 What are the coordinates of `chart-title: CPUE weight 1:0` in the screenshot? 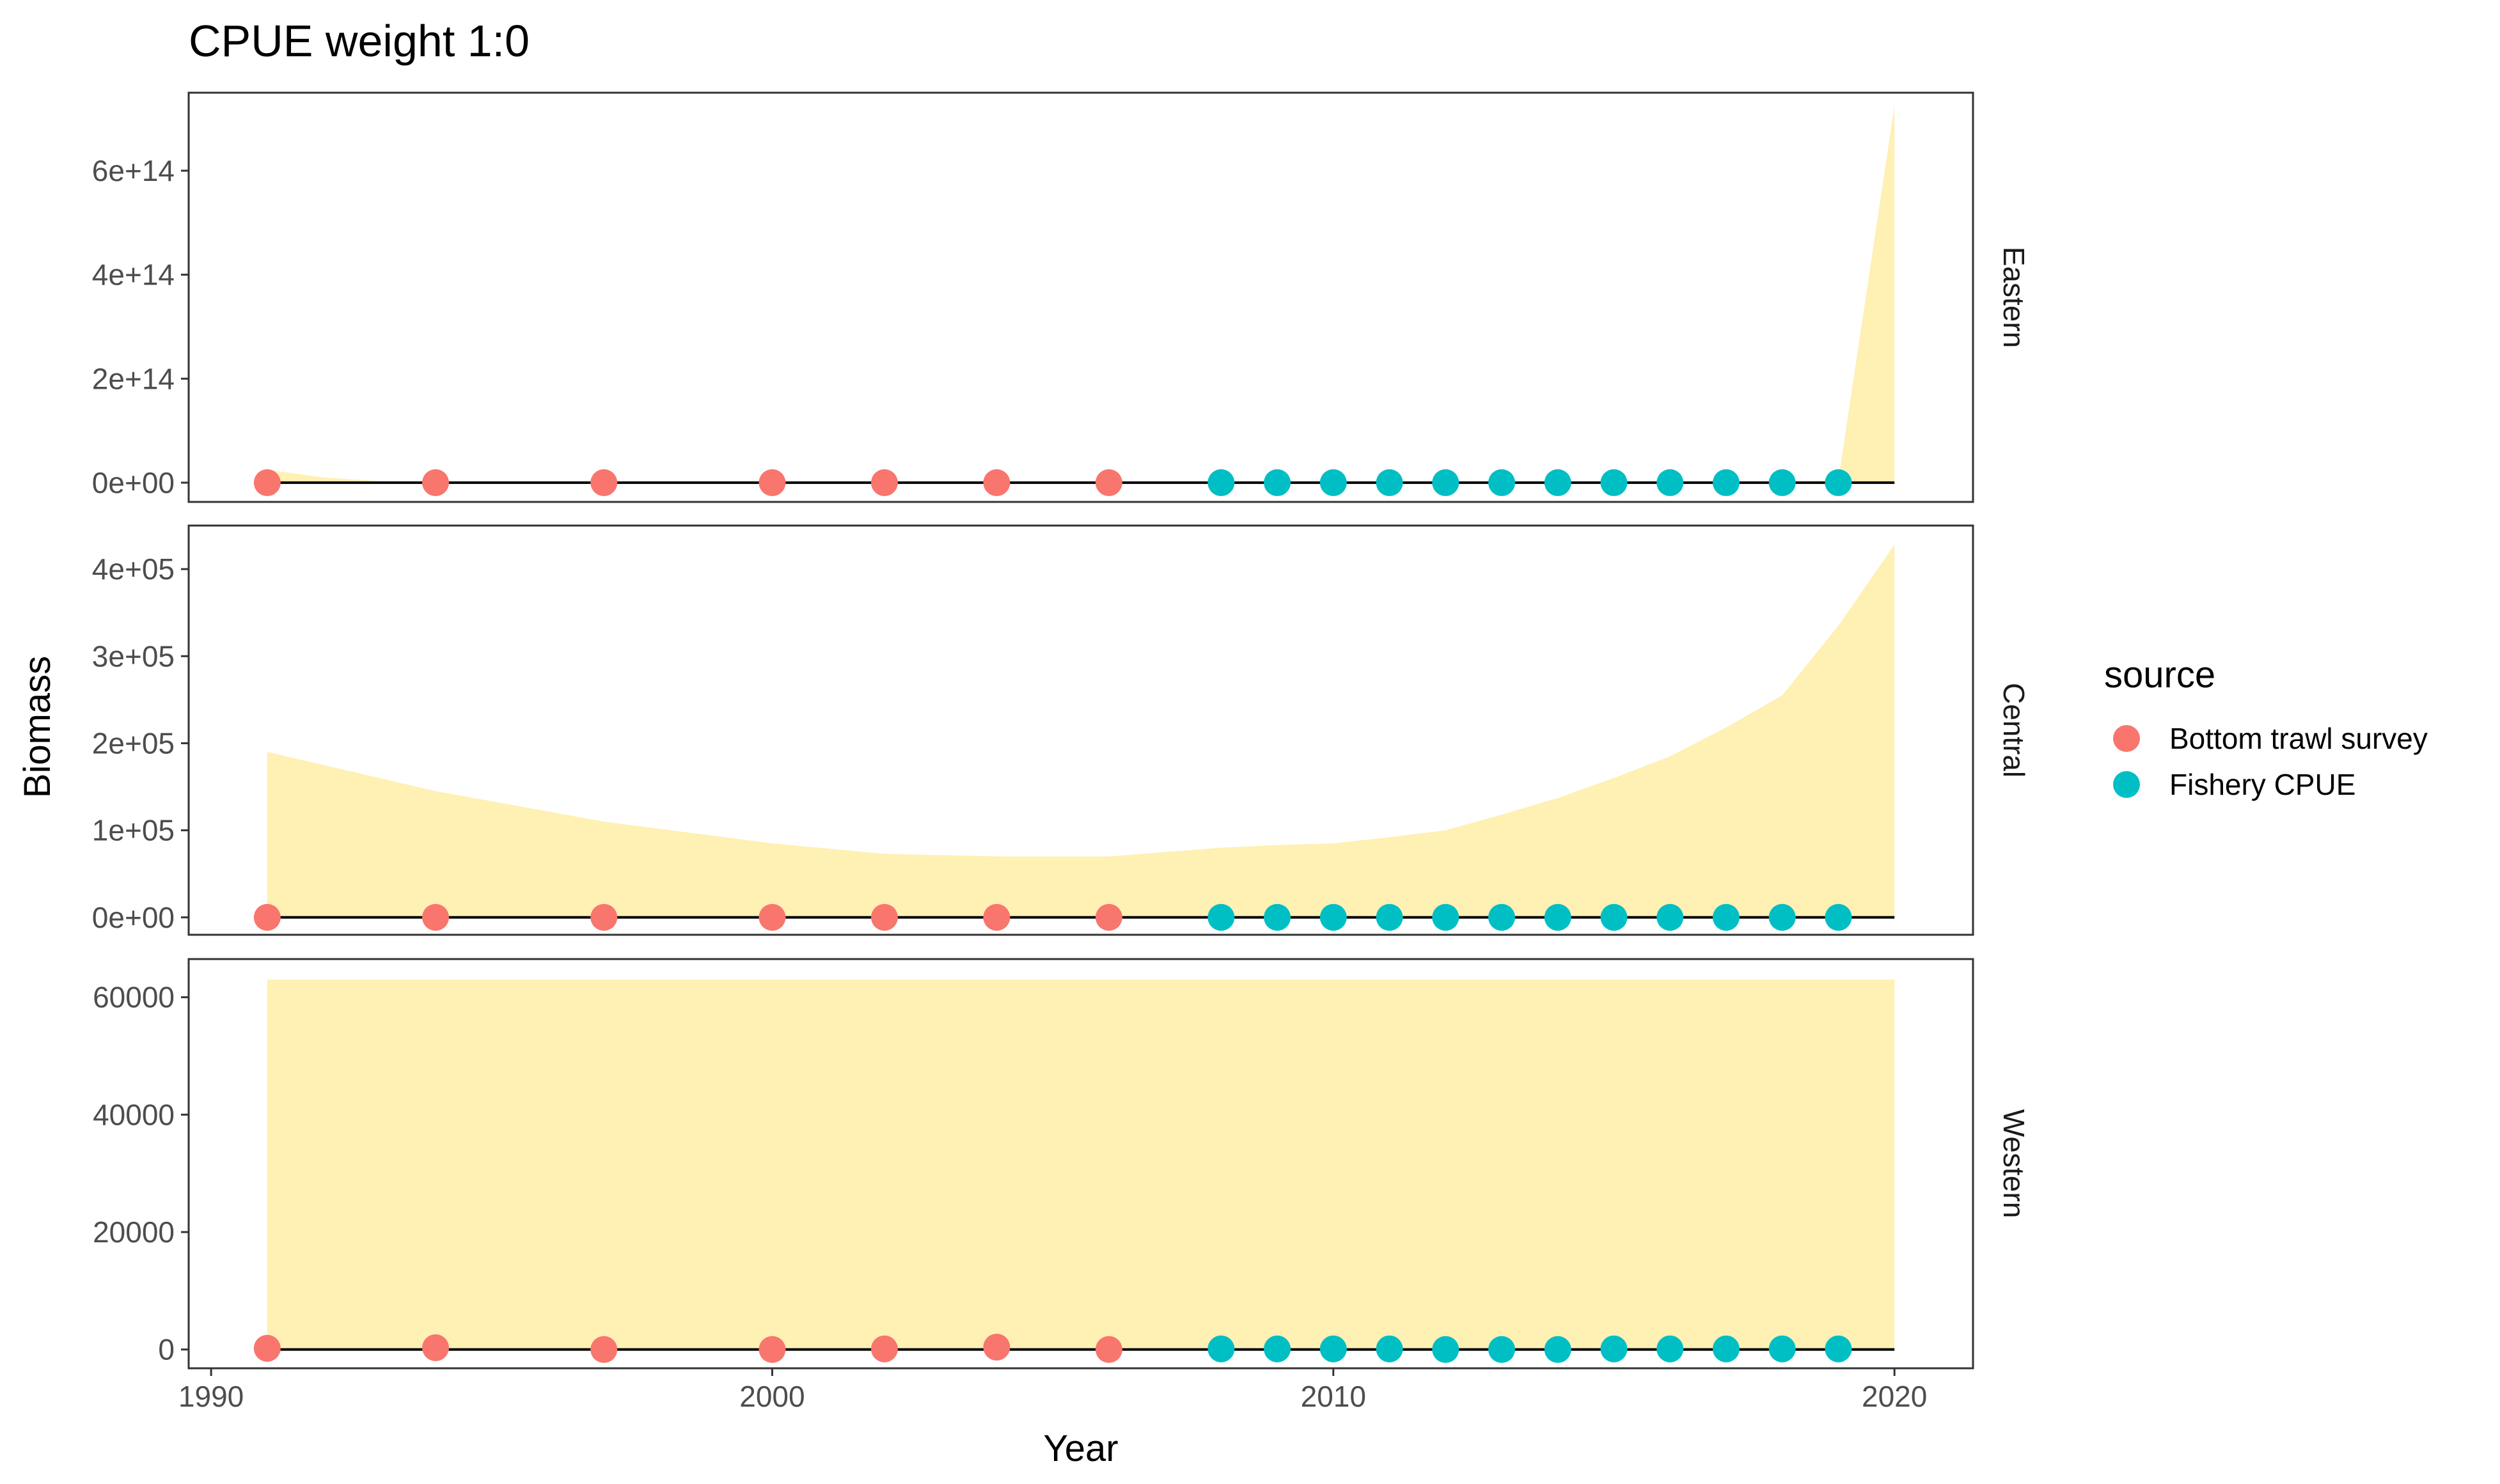 It's located at (359, 41).